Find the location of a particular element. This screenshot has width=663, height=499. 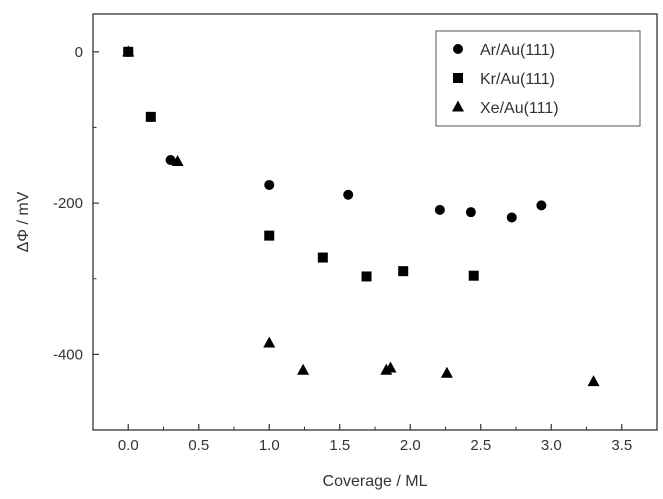

legend-entry-kr: Kr/Au(111) is located at coordinates (504, 79).